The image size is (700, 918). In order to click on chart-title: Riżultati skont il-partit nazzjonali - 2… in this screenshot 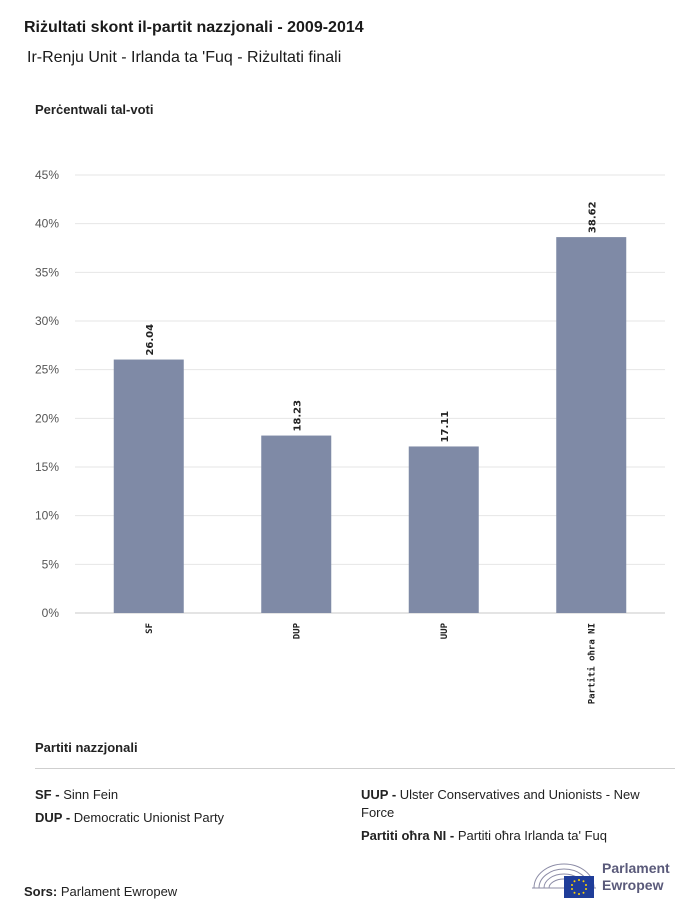, I will do `click(194, 27)`.